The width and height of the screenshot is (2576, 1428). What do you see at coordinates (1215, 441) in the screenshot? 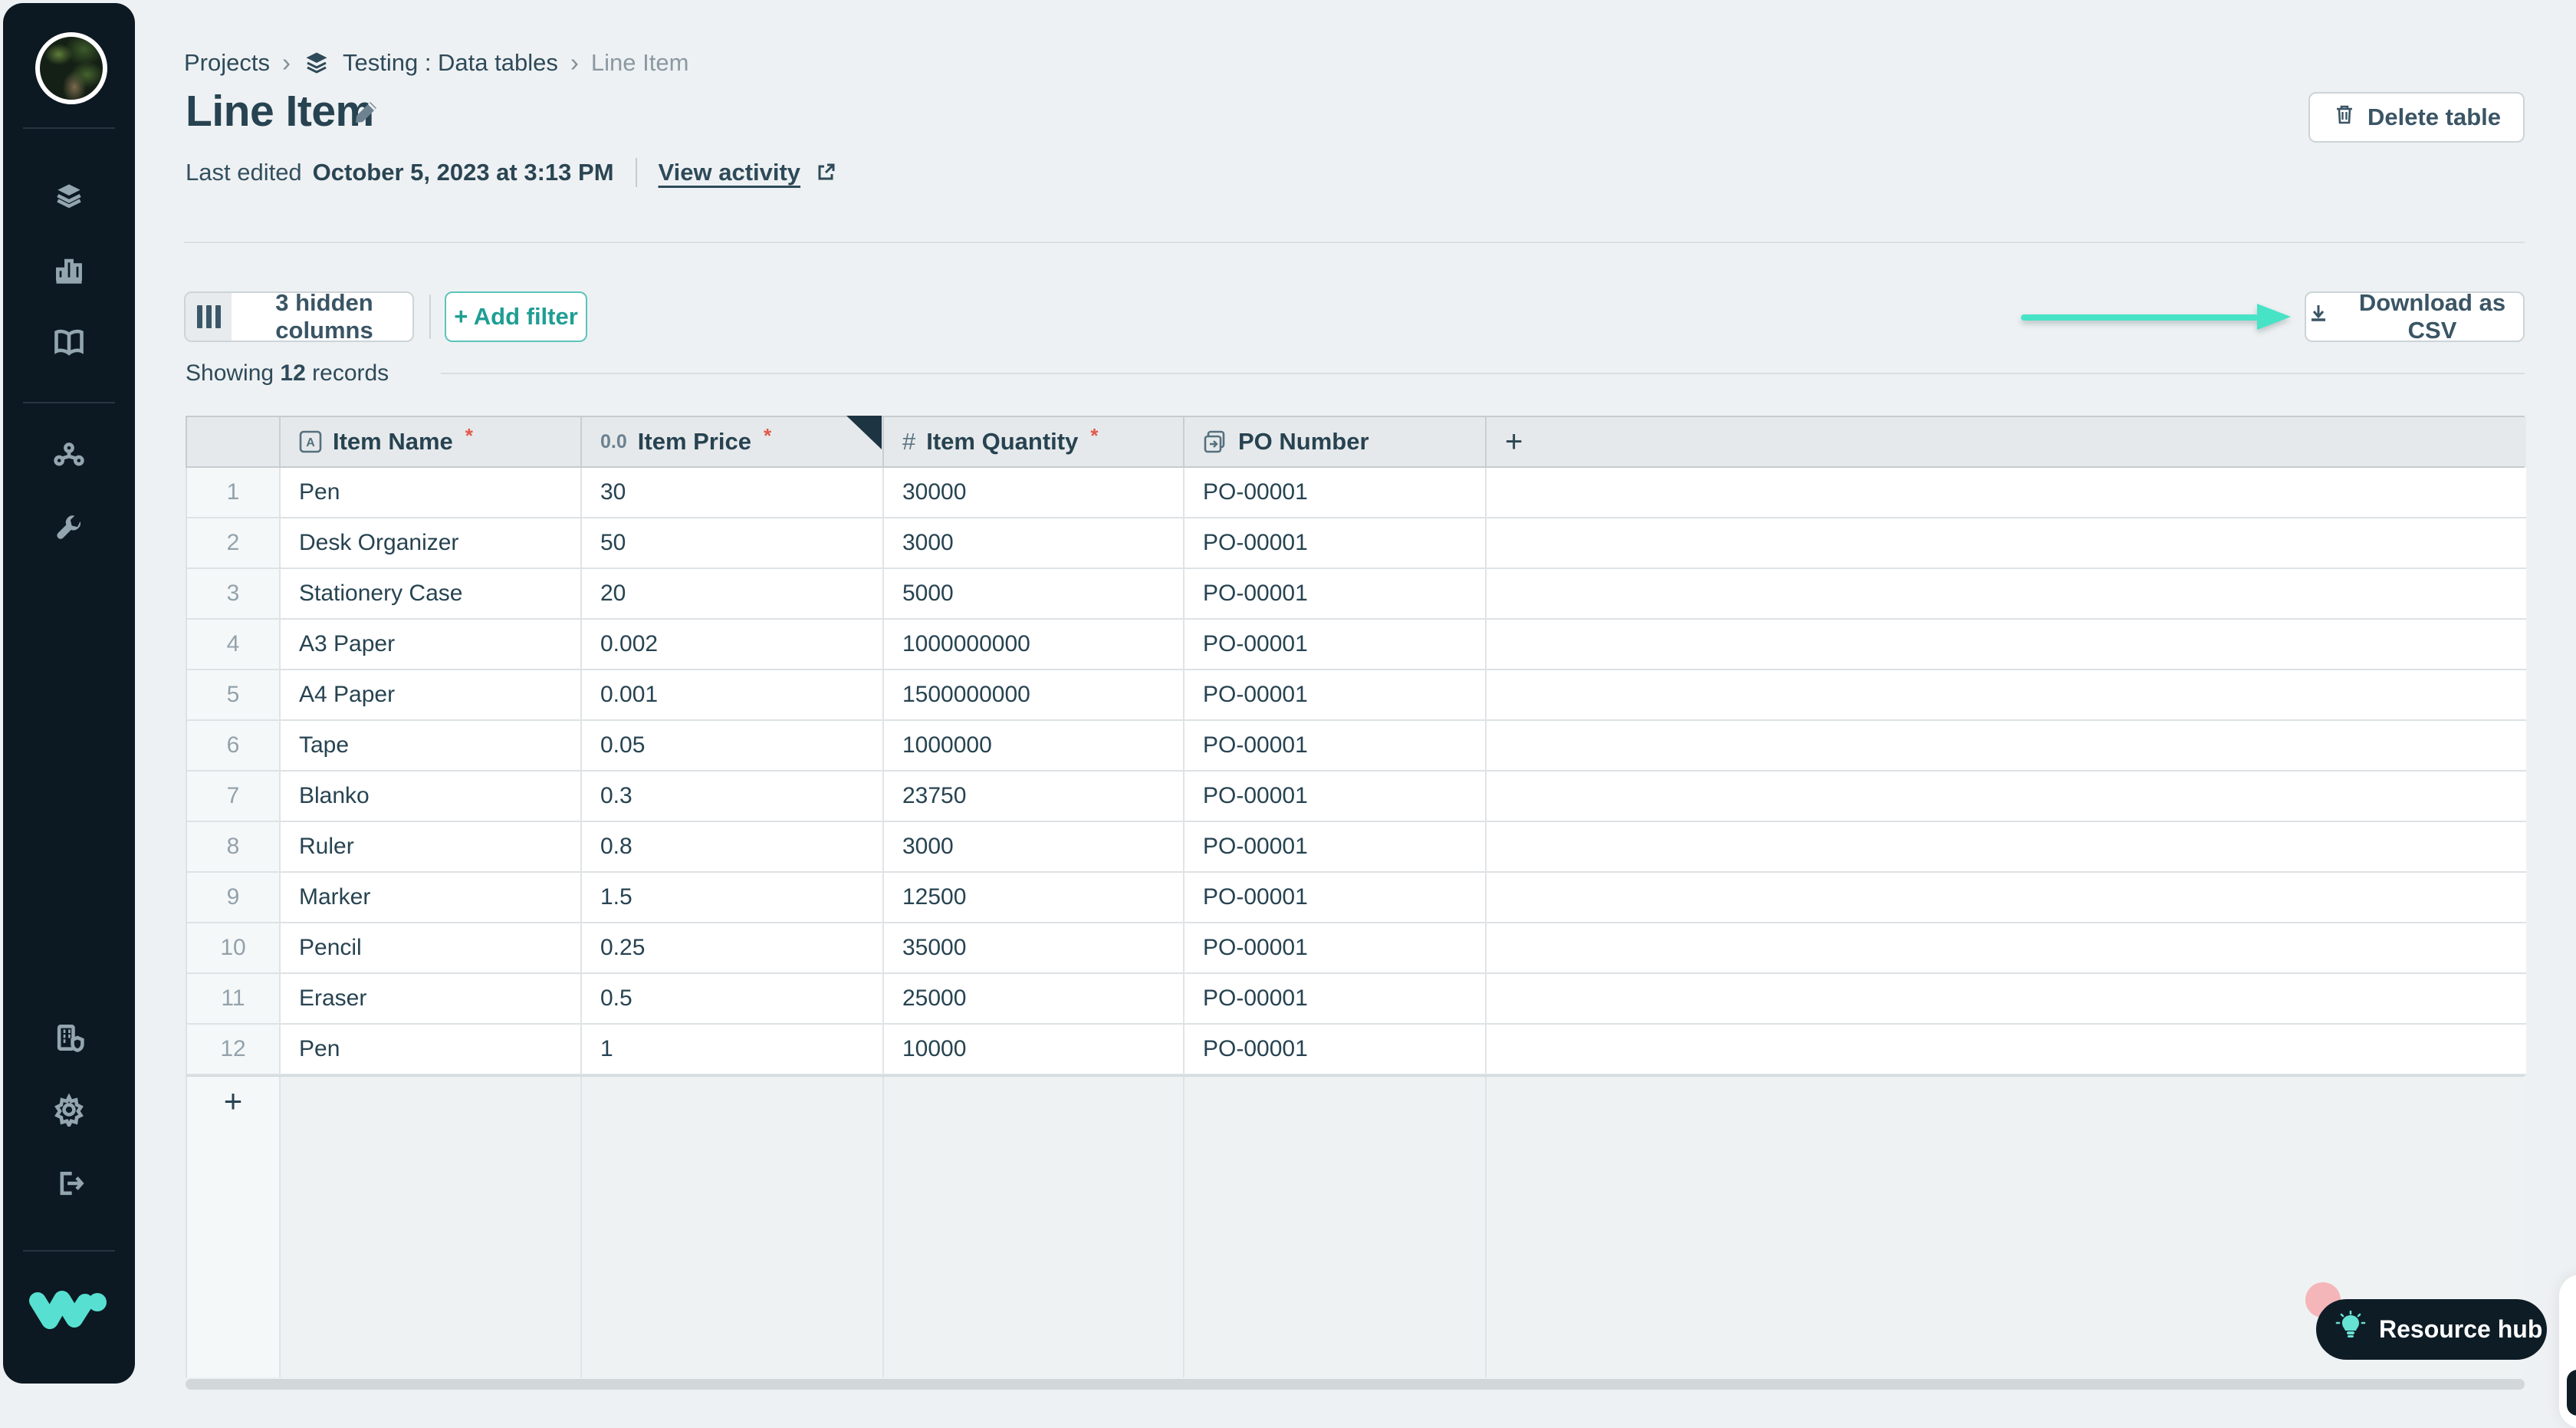
I see `linked-record-icon` at bounding box center [1215, 441].